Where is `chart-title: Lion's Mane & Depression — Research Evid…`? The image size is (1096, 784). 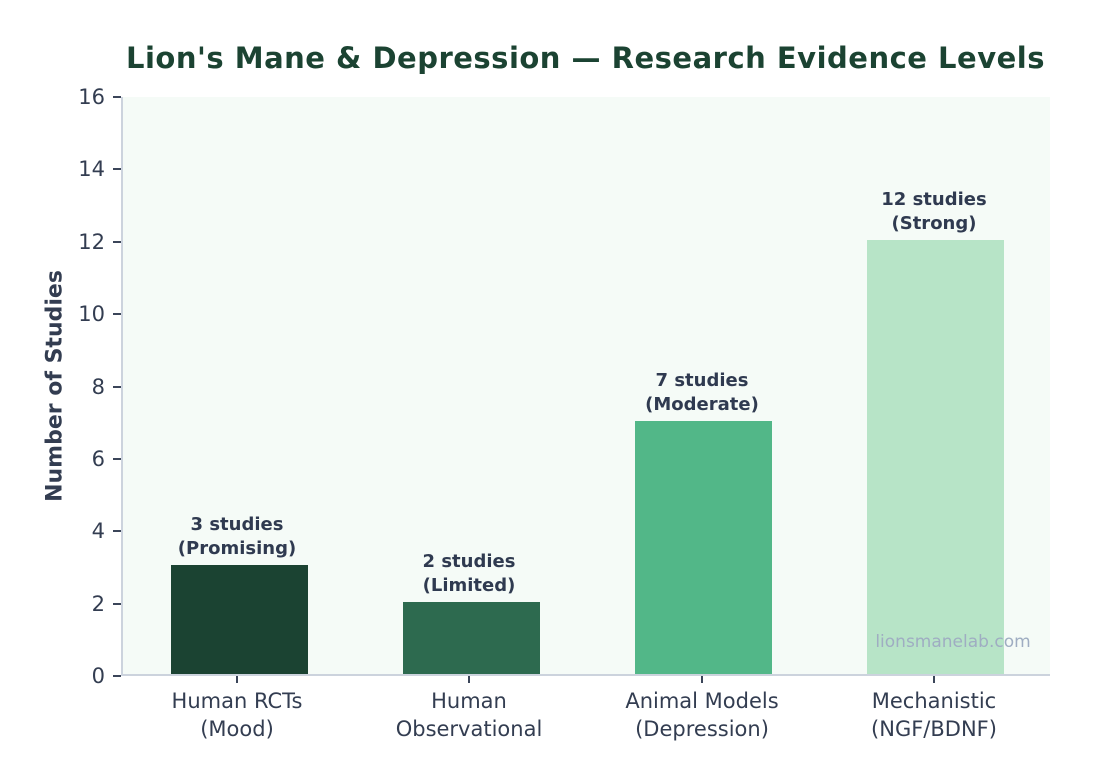 chart-title: Lion's Mane & Depression — Research Evid… is located at coordinates (585, 58).